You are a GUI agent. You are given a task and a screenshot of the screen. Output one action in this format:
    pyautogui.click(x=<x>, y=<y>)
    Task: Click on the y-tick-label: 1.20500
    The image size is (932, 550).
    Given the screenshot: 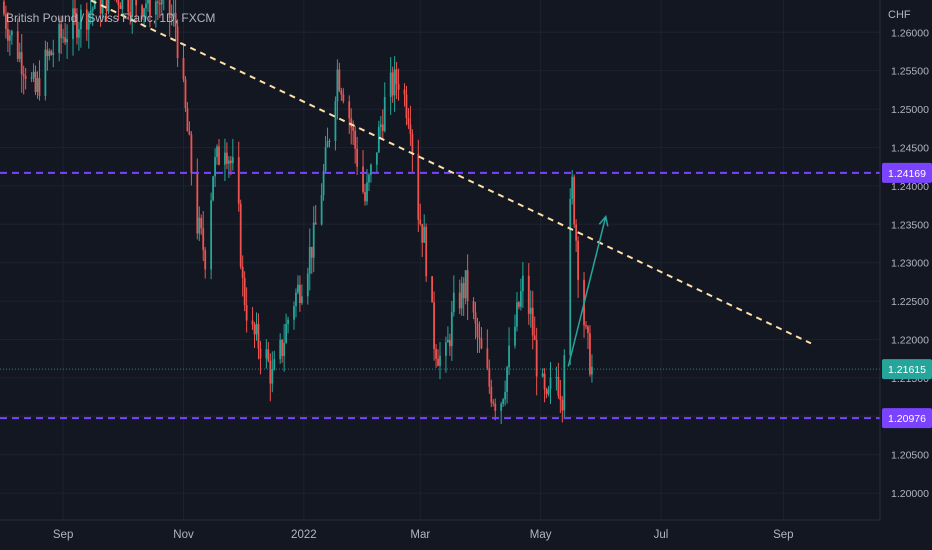 What is the action you would take?
    pyautogui.click(x=910, y=456)
    